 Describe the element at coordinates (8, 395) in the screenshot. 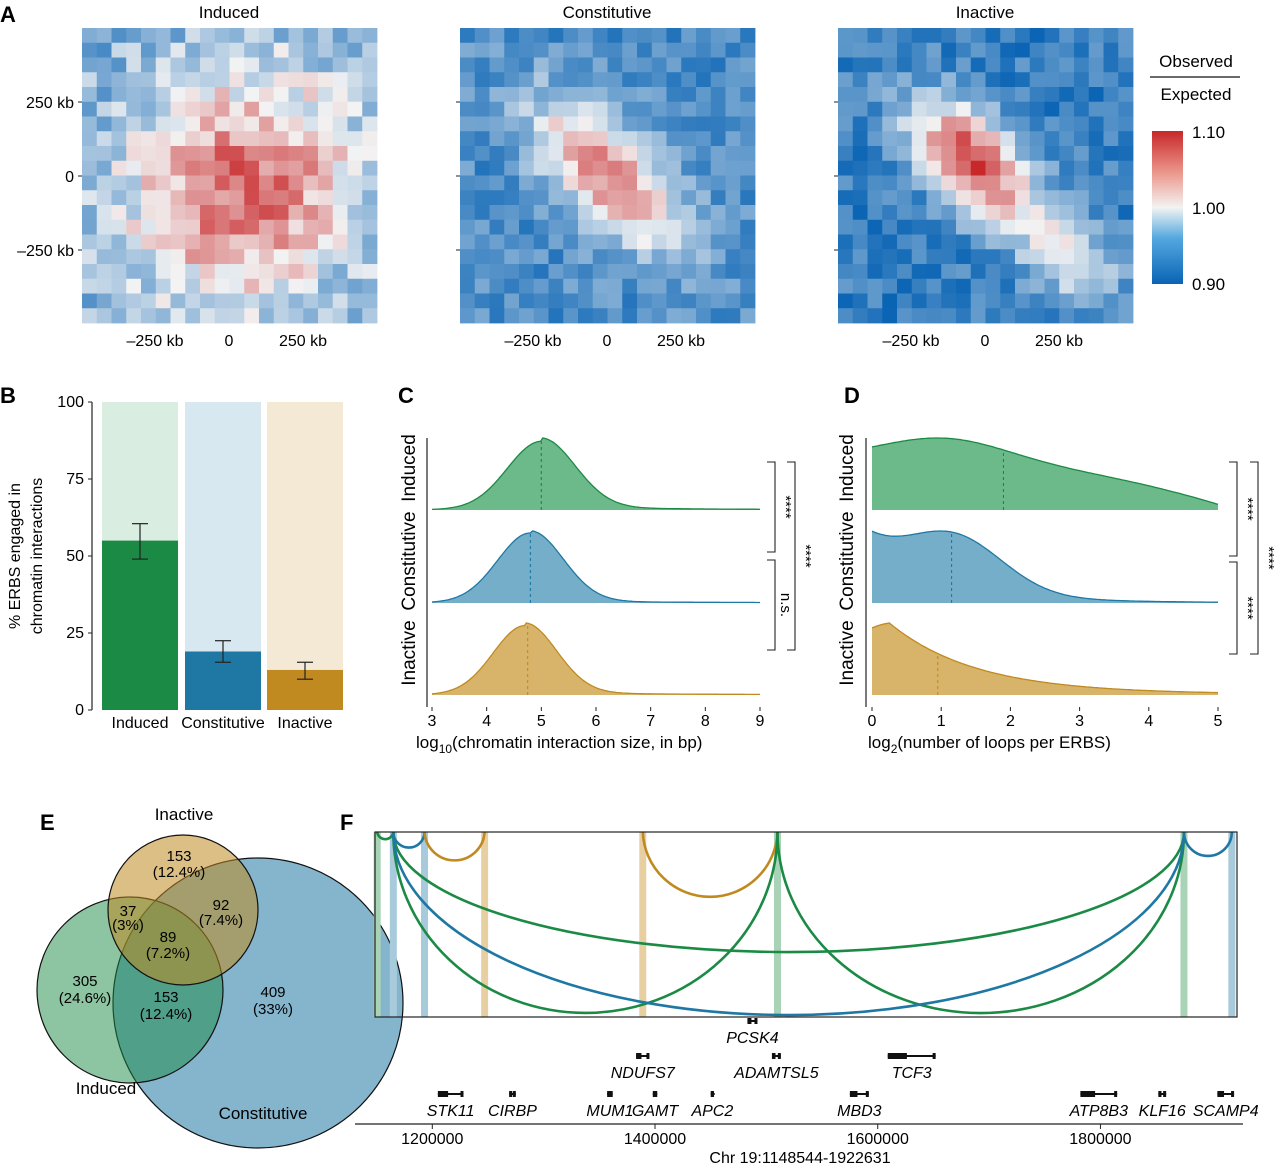

I see `panel-label-b: B` at that location.